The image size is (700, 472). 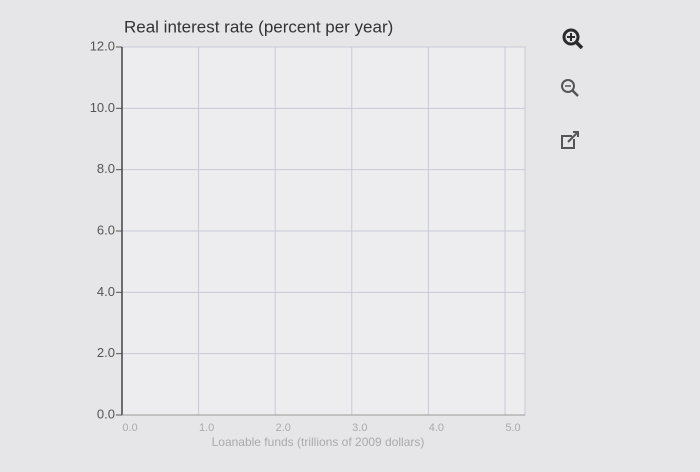 I want to click on zoom-out-button, so click(x=570, y=88).